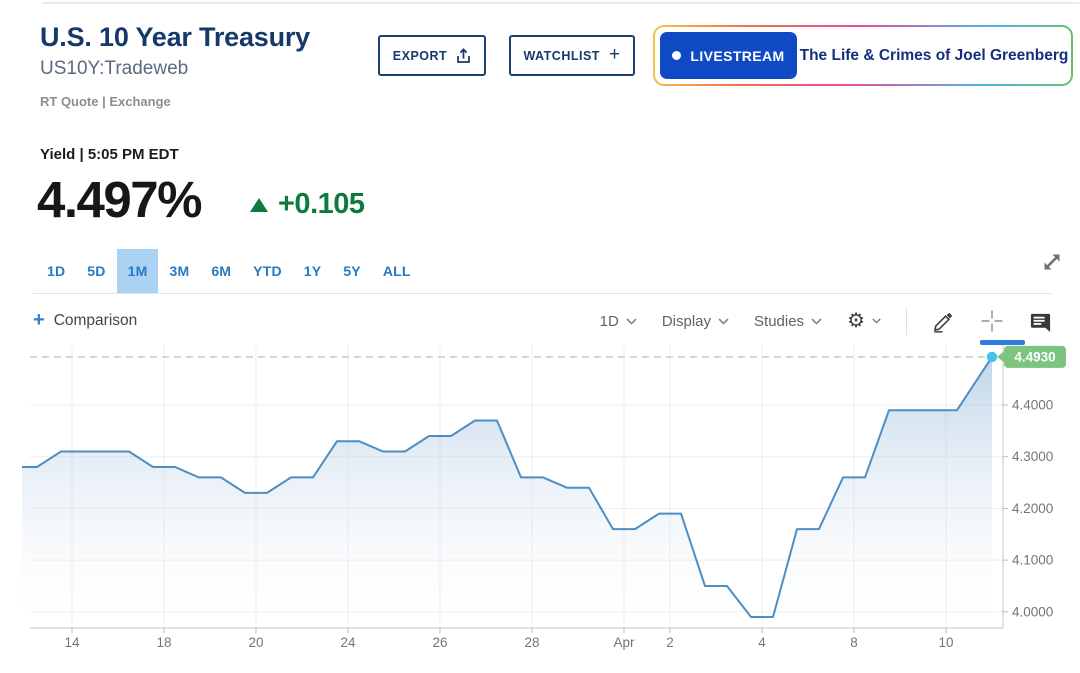 This screenshot has width=1080, height=673. Describe the element at coordinates (463, 55) in the screenshot. I see `export-icon` at that location.